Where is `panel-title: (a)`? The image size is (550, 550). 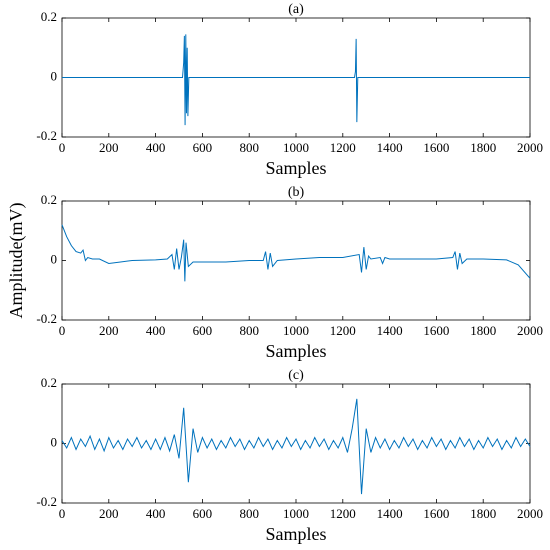 panel-title: (a) is located at coordinates (296, 9).